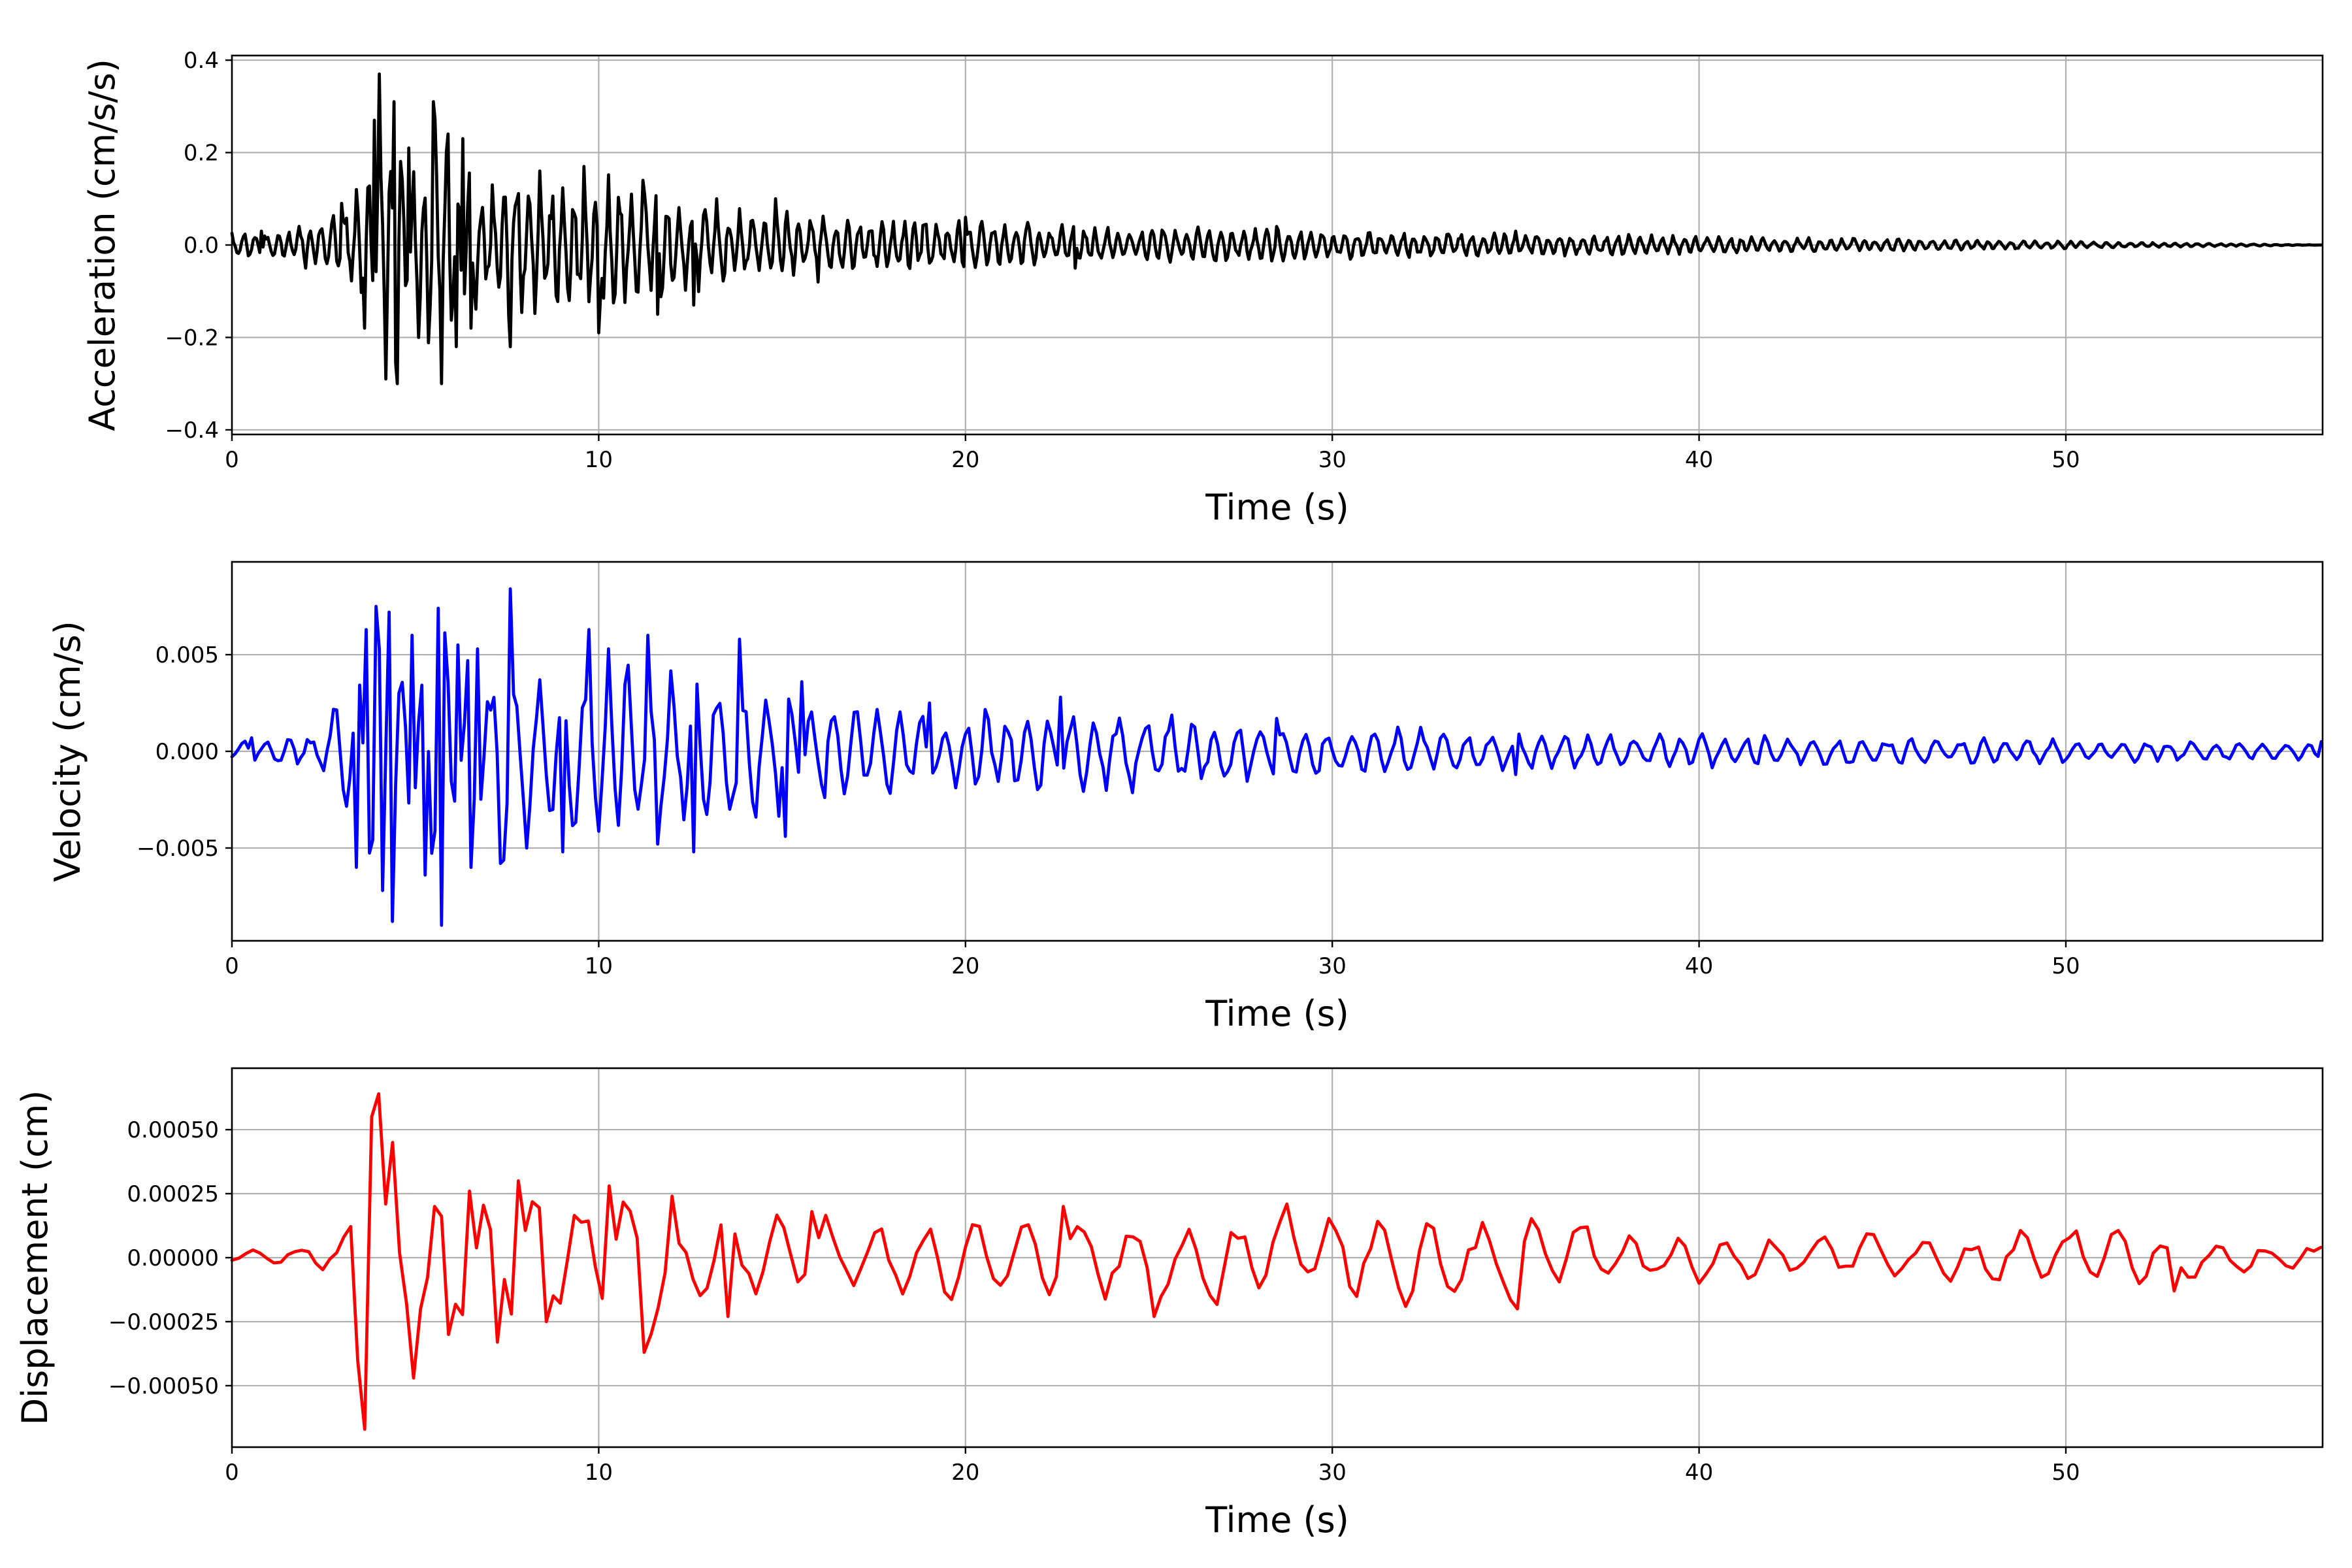  What do you see at coordinates (187, 752) in the screenshot?
I see `y-tick-label: 0.000` at bounding box center [187, 752].